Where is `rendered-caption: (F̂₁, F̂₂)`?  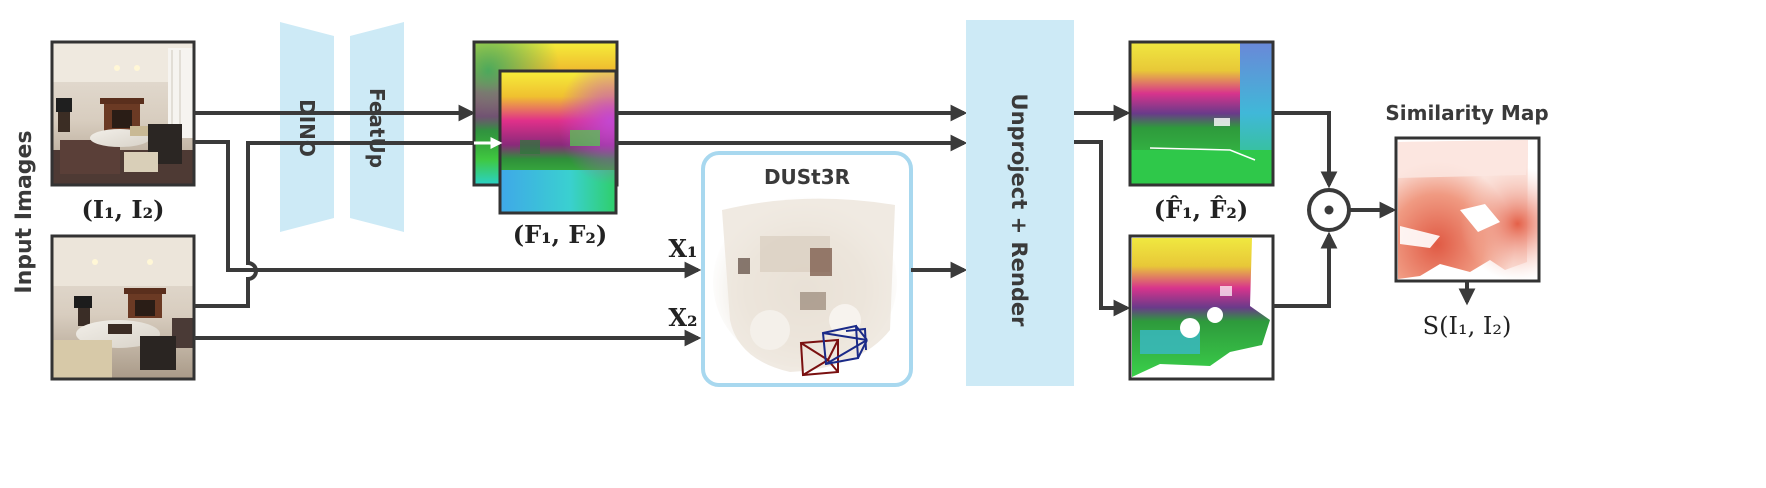
rendered-caption: (F̂₁, F̂₂) is located at coordinates (1201, 209).